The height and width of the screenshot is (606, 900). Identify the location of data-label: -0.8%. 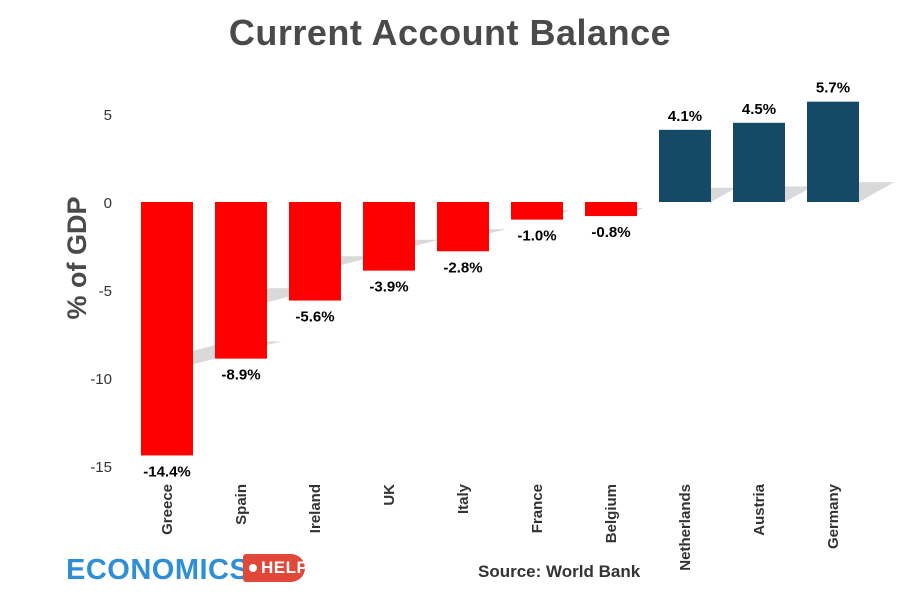
(610, 232).